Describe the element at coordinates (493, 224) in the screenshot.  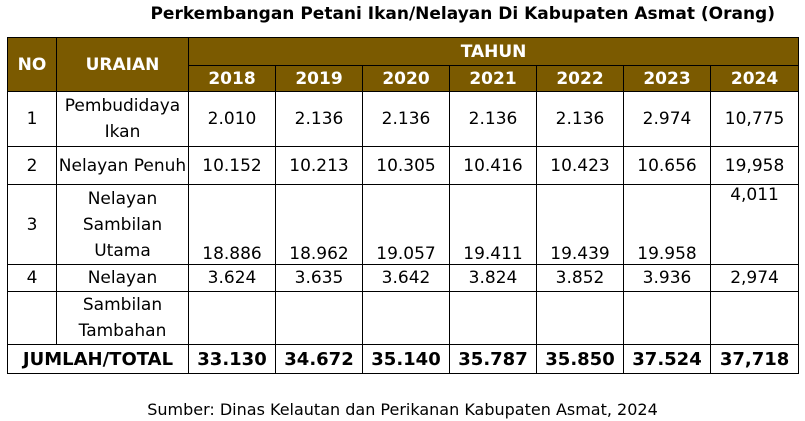
I see `value-cell: 19.411` at that location.